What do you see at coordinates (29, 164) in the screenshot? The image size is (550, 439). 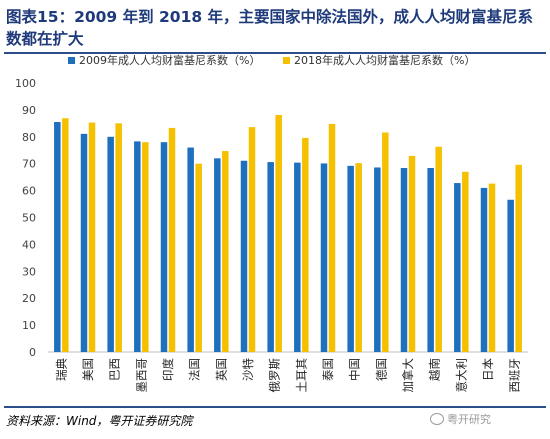 I see `y-tick-label: 70` at bounding box center [29, 164].